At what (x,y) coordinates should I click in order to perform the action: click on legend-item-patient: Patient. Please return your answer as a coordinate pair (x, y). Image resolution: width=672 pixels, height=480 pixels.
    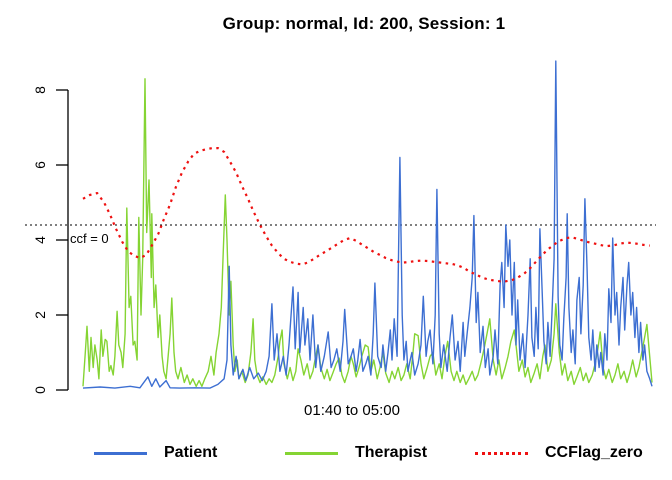
    Looking at the image, I should click on (155, 453).